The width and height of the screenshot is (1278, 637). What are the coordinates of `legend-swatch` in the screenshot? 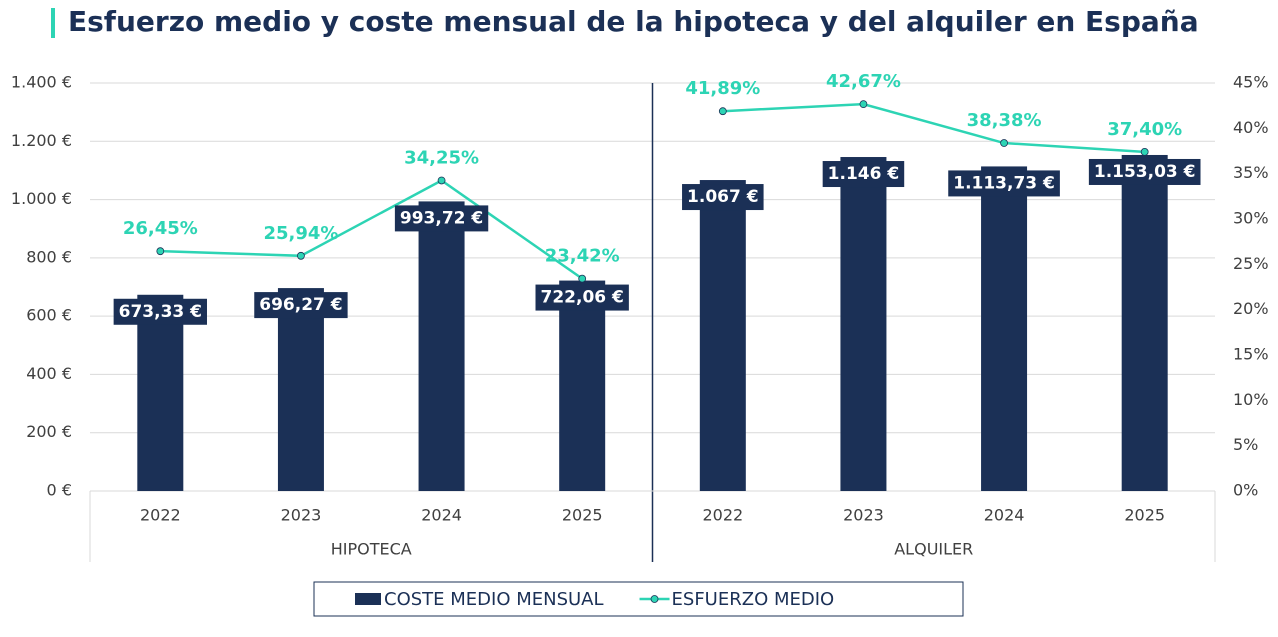 It's located at (368, 599).